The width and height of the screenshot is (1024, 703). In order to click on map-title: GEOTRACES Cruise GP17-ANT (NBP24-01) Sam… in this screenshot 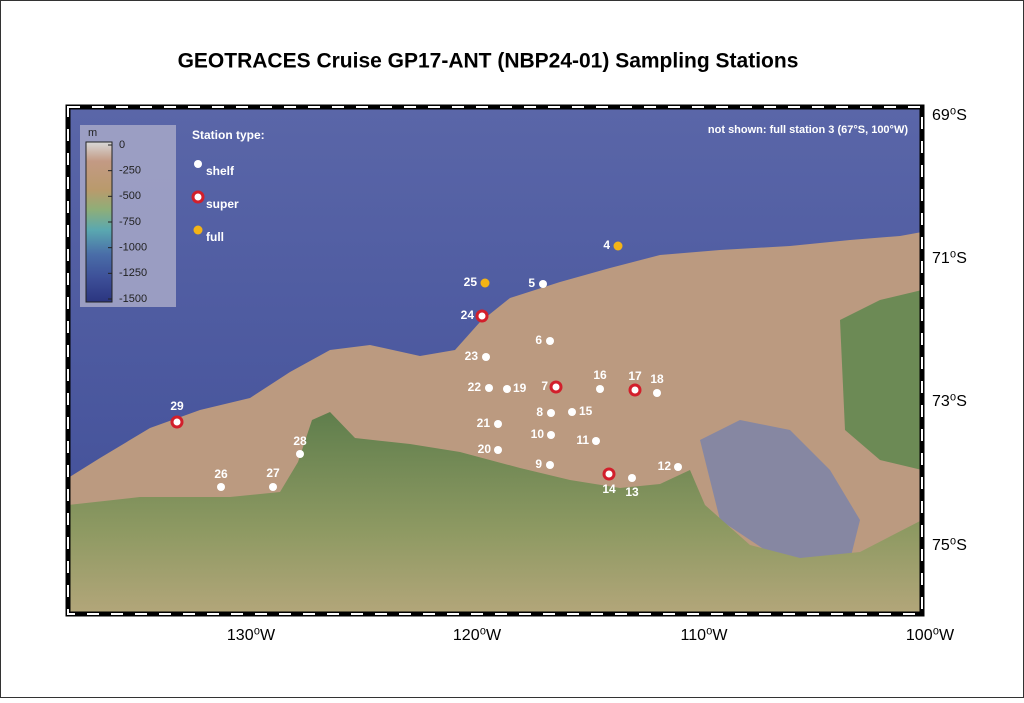, I will do `click(488, 61)`.